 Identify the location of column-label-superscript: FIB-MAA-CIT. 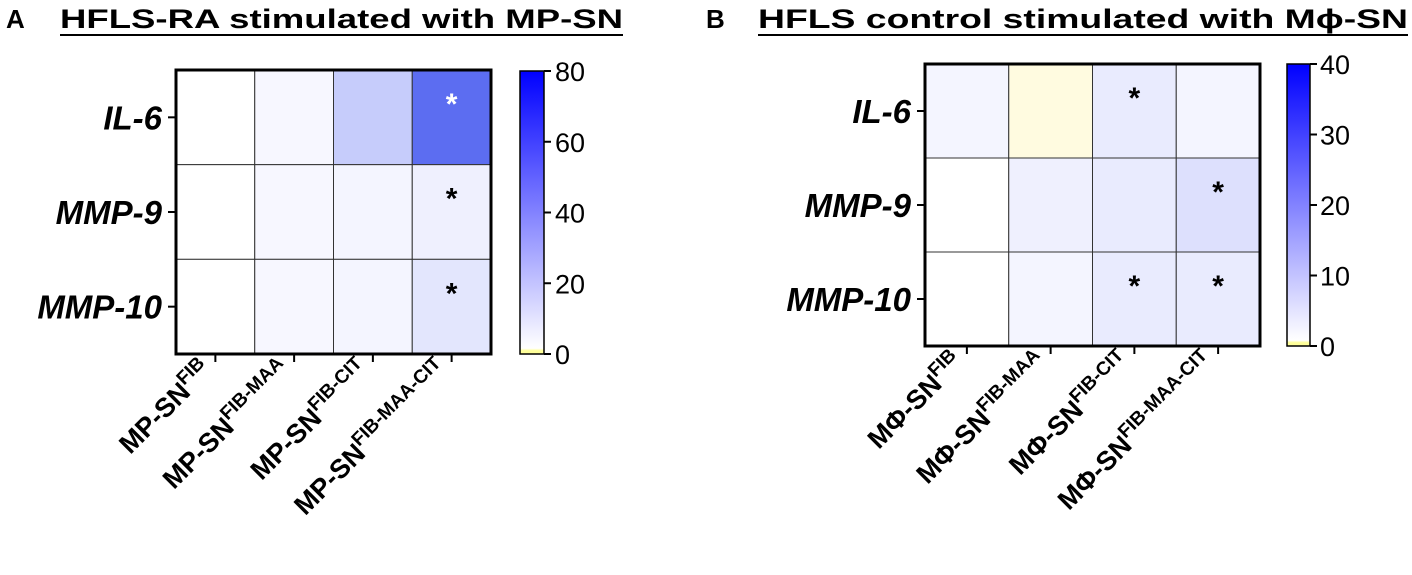
(1163, 394).